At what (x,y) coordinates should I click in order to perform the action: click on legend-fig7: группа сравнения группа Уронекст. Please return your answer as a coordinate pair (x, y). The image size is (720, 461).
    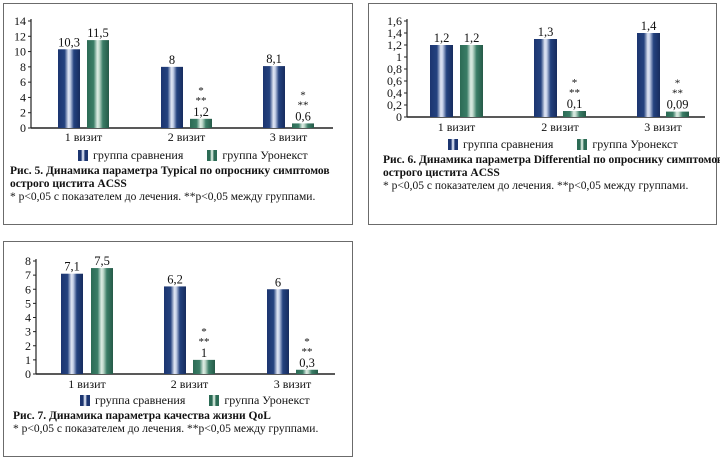
    Looking at the image, I should click on (195, 400).